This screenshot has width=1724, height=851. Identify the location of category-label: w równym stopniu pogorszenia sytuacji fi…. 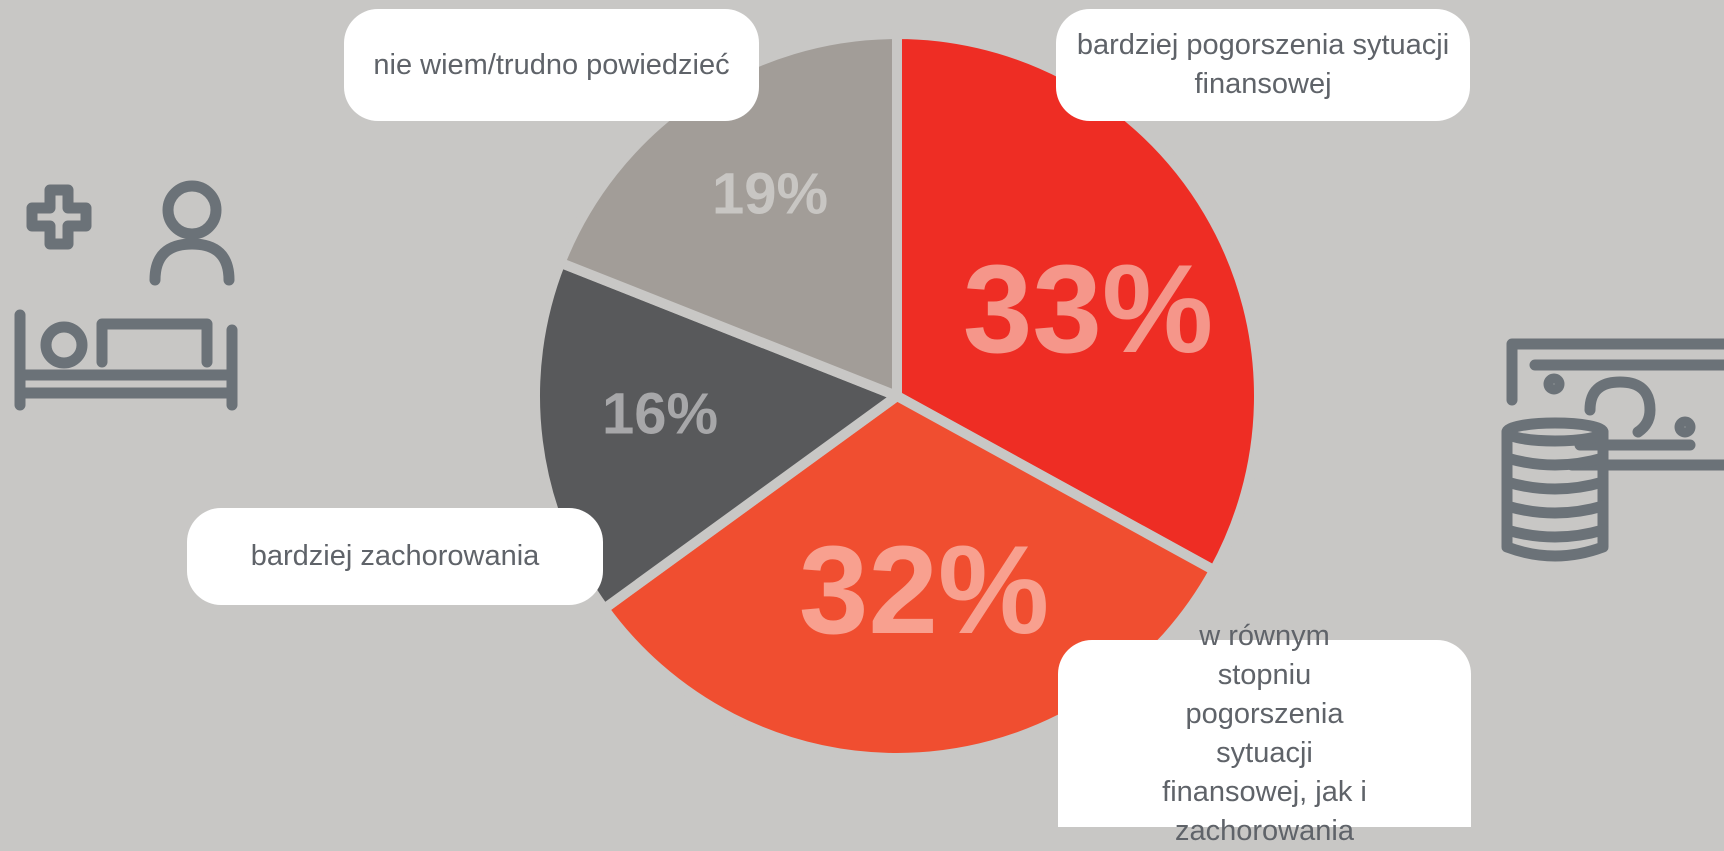
(1264, 733).